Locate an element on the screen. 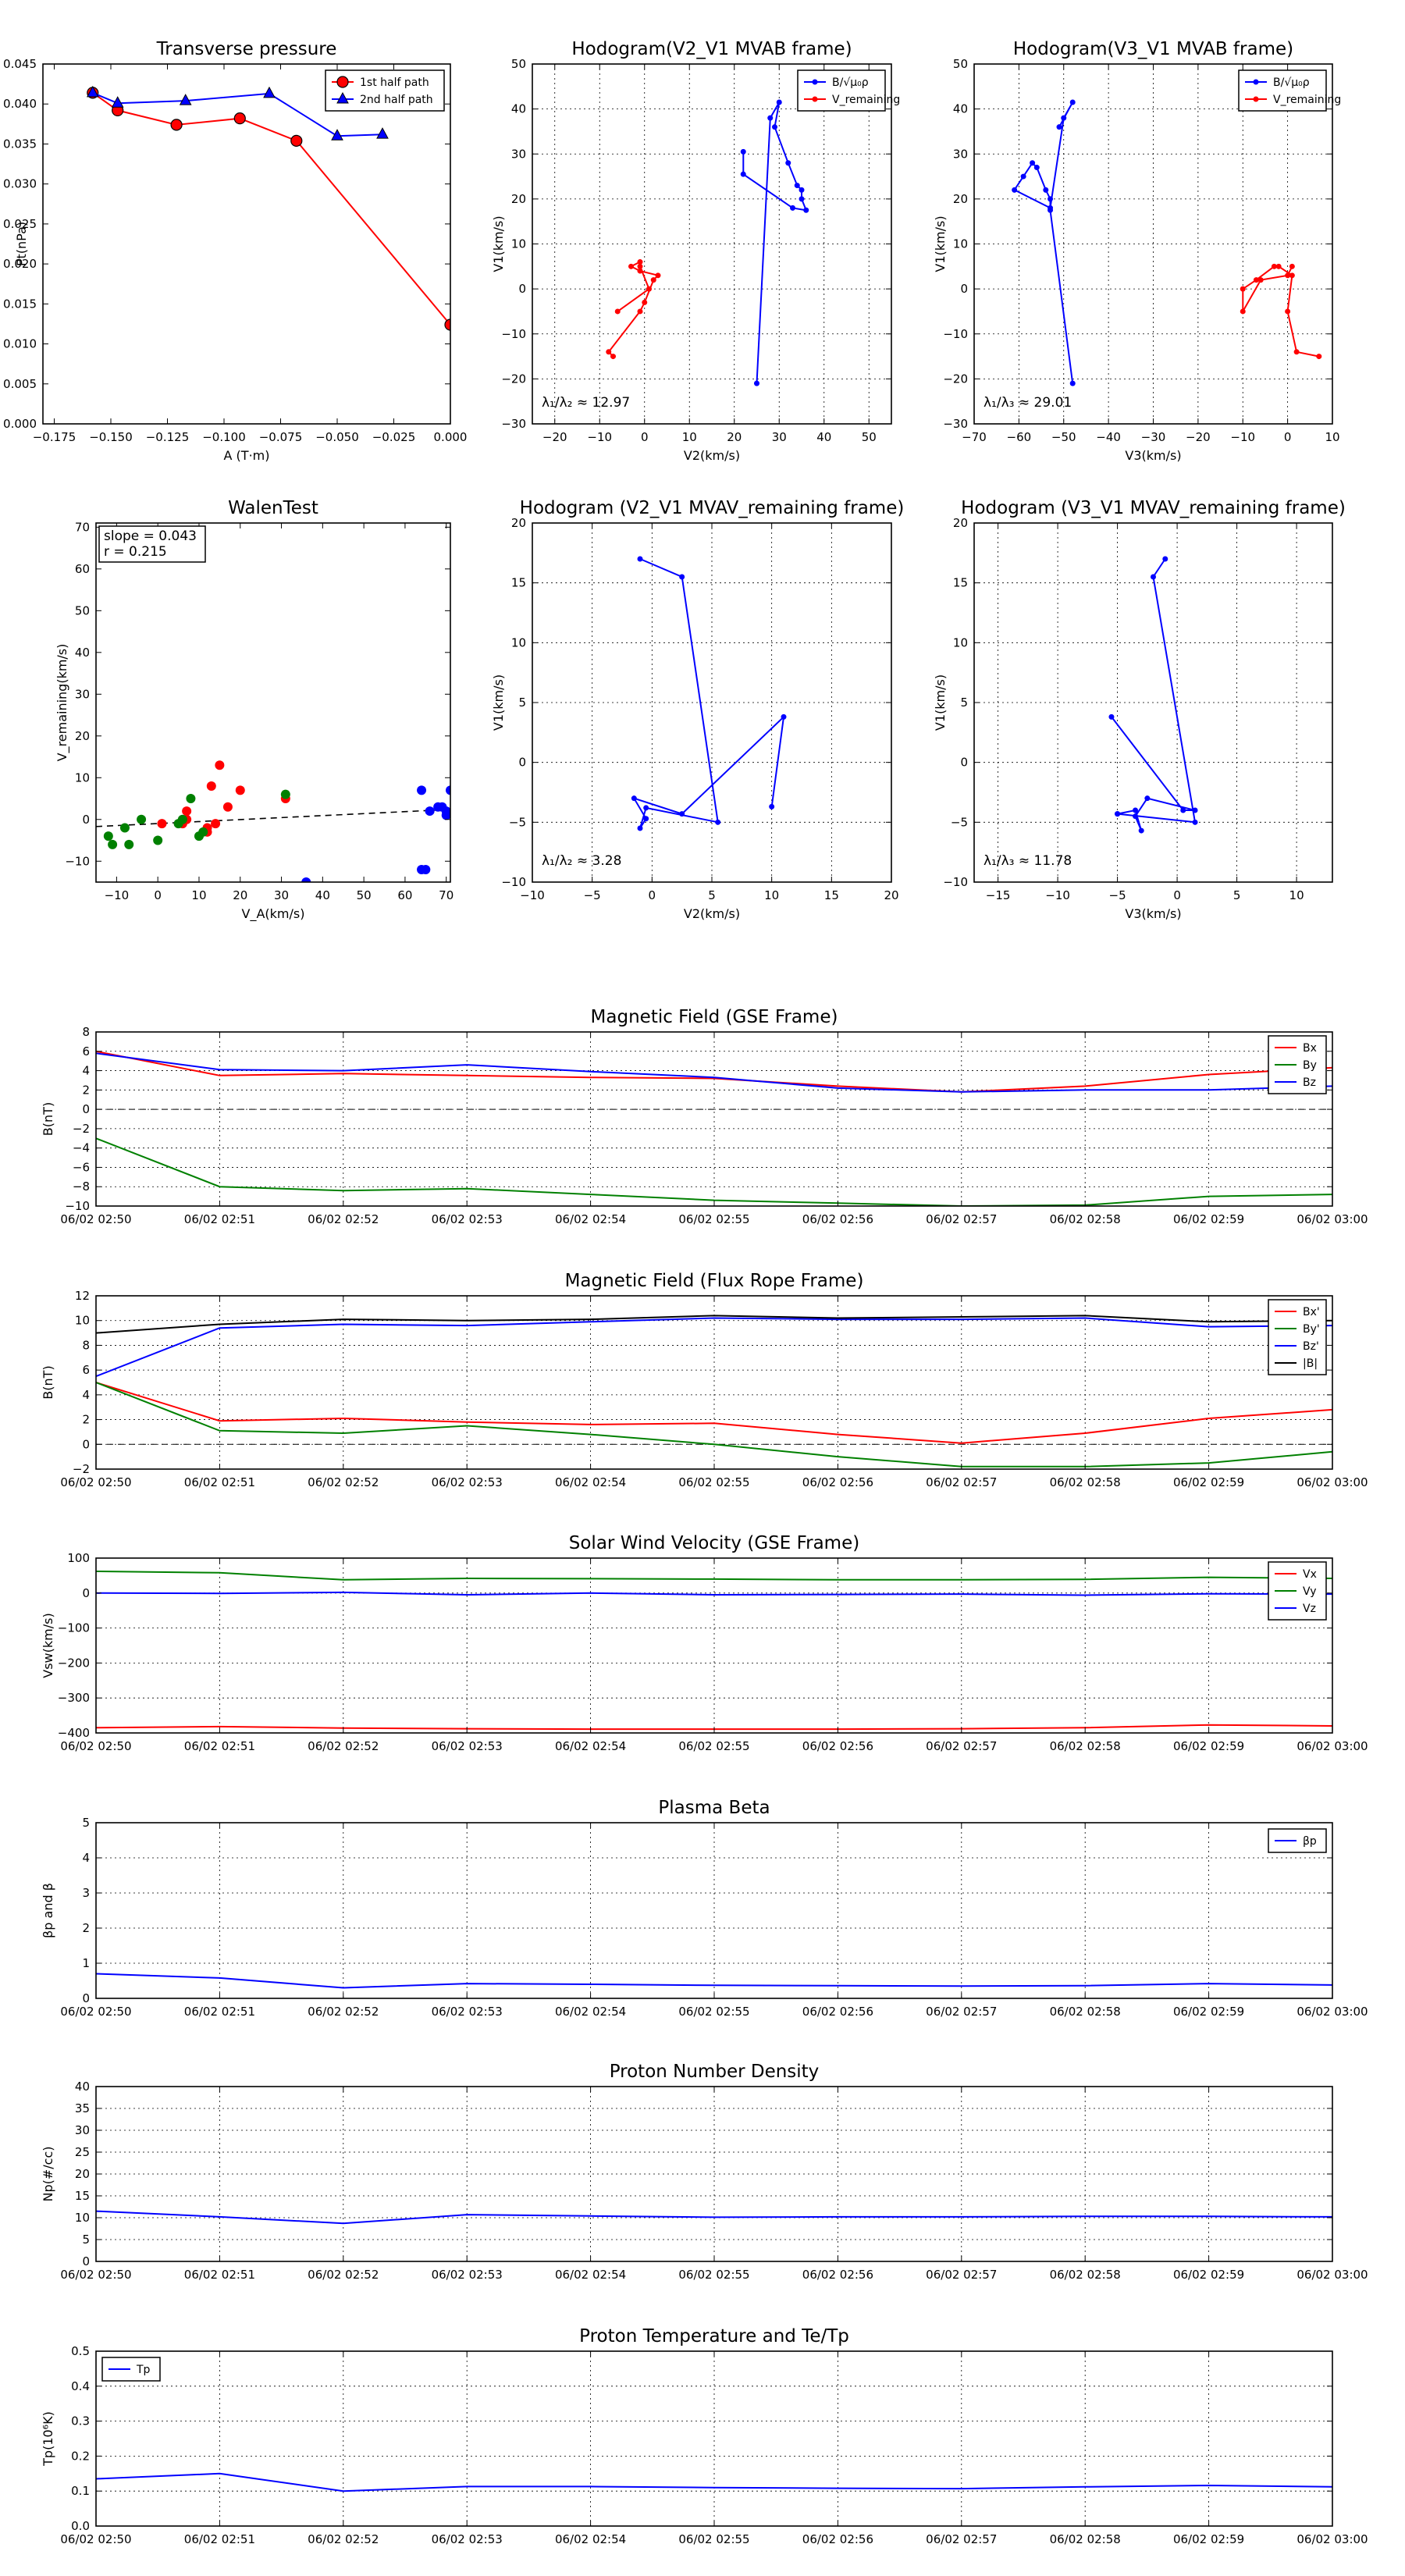 The height and width of the screenshot is (2576, 1405). y-tick-label: 0.3 is located at coordinates (81, 2421).